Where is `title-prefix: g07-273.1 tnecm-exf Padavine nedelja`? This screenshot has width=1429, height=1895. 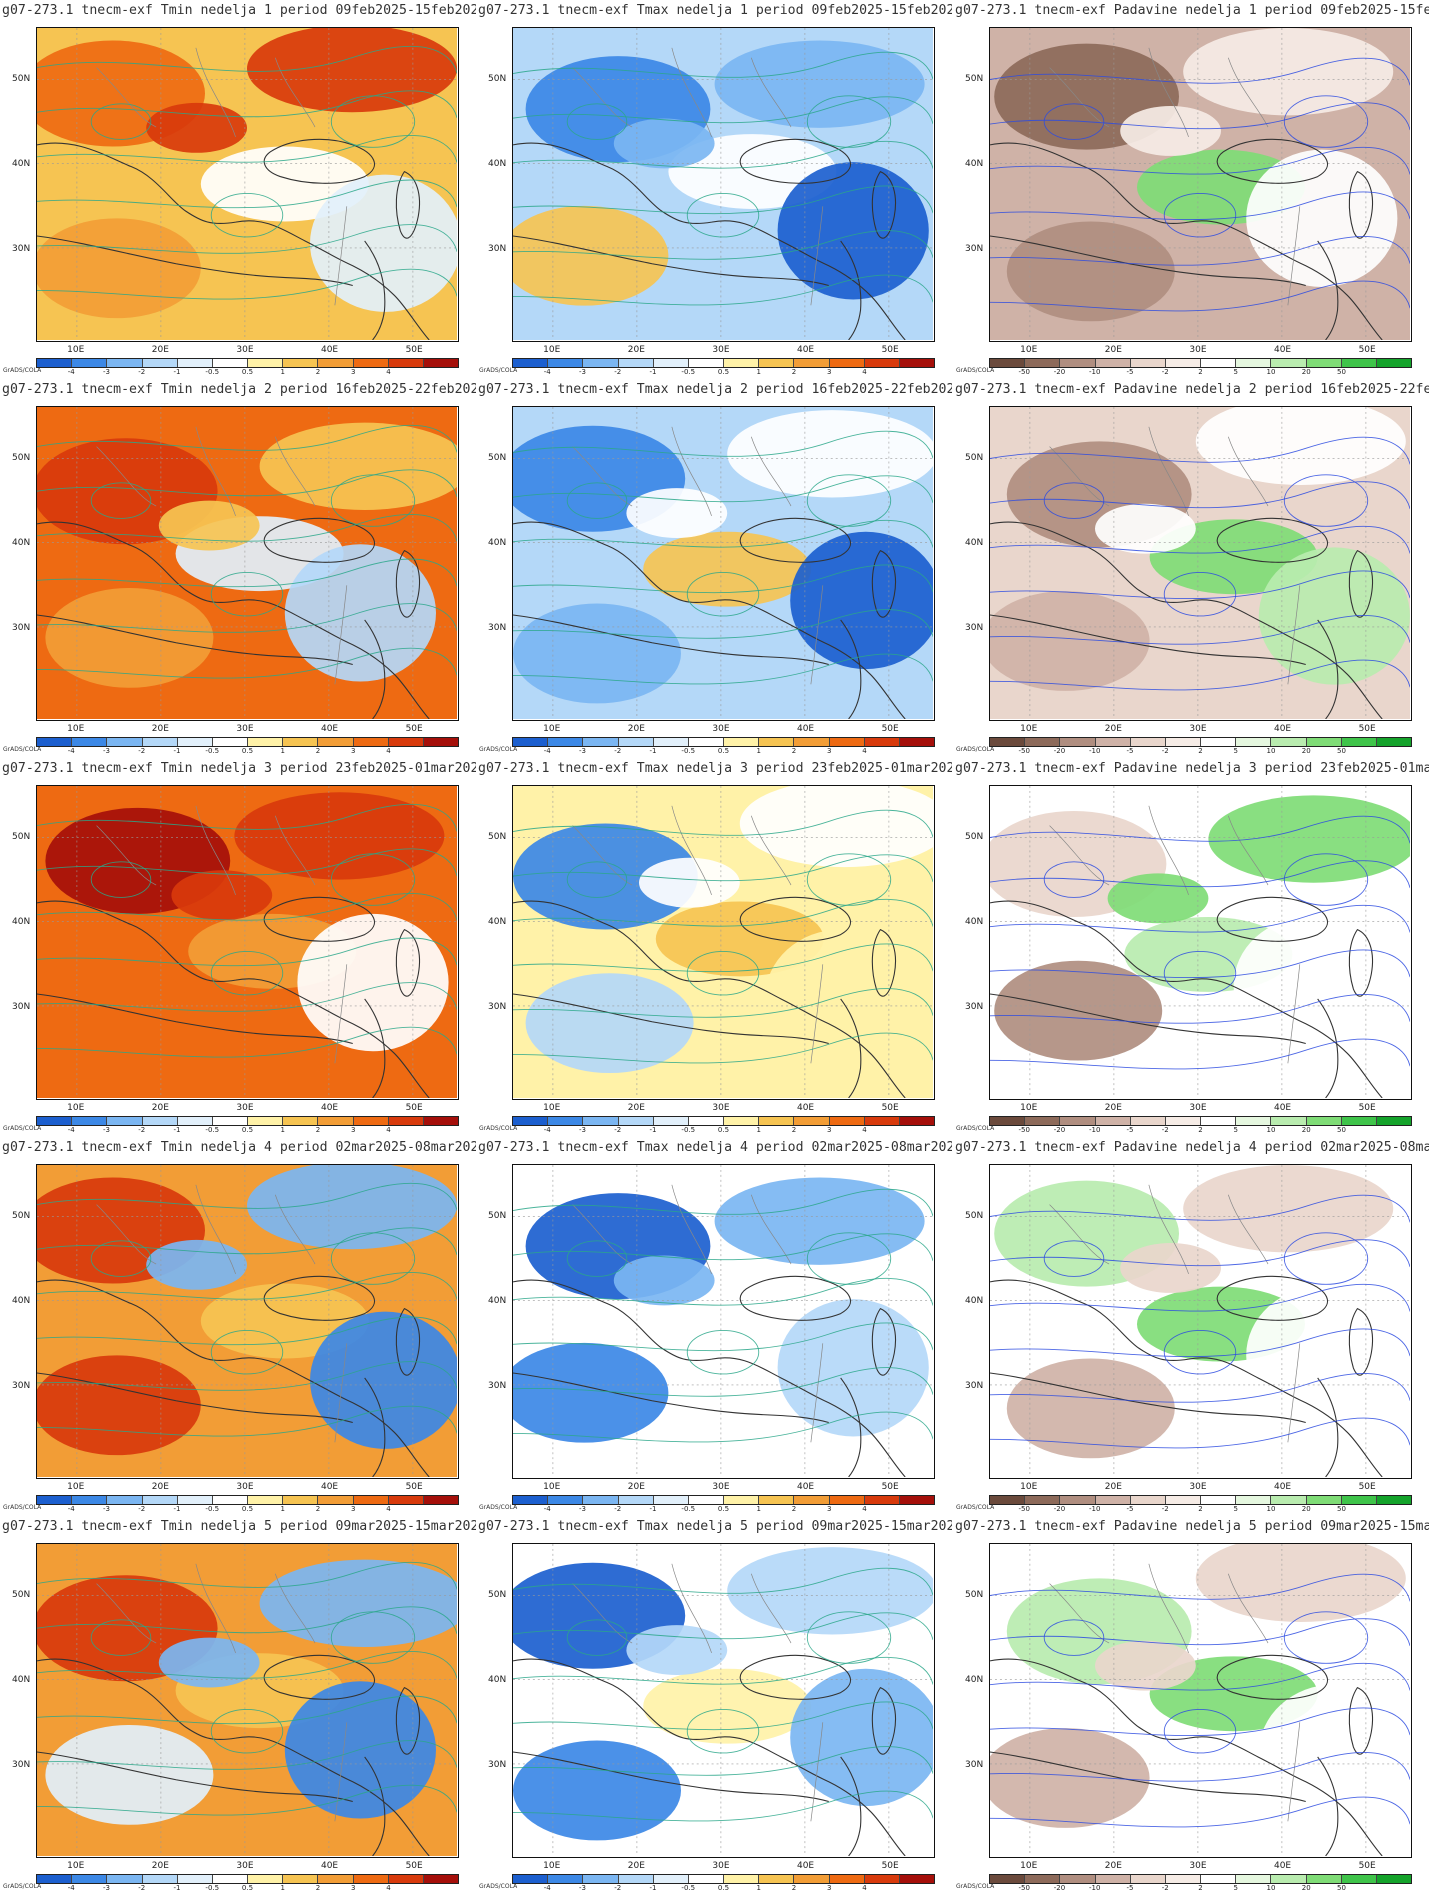 title-prefix: g07-273.1 tnecm-exf Padavine nedelja is located at coordinates (1098, 1526).